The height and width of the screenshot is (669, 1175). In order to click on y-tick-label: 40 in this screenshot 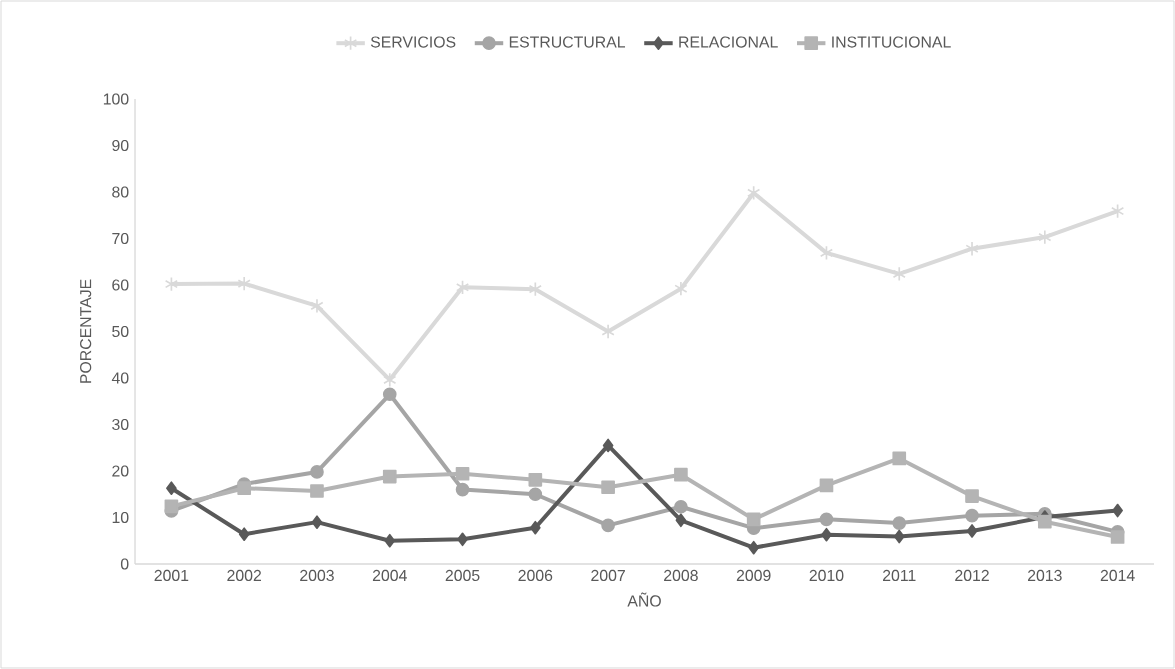, I will do `click(120, 378)`.